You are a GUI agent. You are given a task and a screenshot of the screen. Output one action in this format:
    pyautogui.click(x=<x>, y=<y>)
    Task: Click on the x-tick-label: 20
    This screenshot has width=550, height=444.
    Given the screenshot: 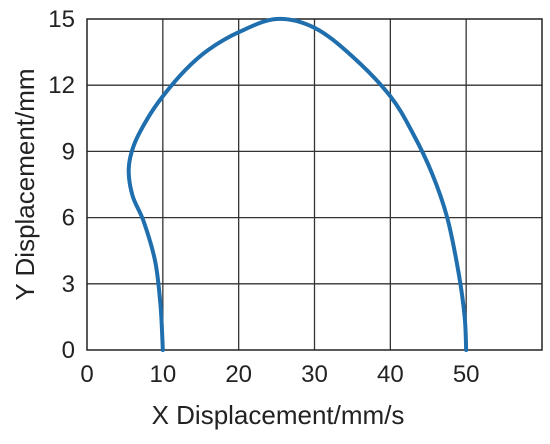 What is the action you would take?
    pyautogui.click(x=238, y=374)
    